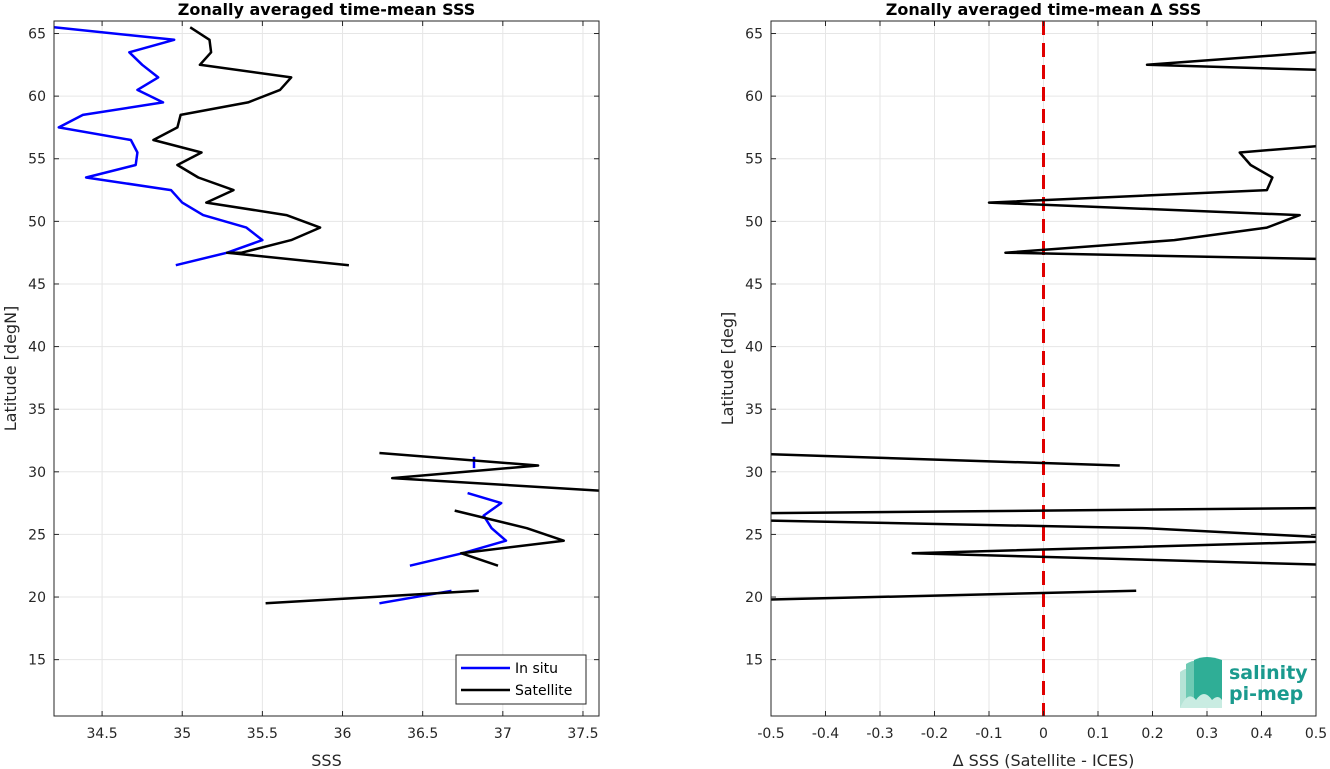 The height and width of the screenshot is (769, 1330). What do you see at coordinates (327, 9) in the screenshot?
I see `chart-title: Zonally averaged time-mean SSS` at bounding box center [327, 9].